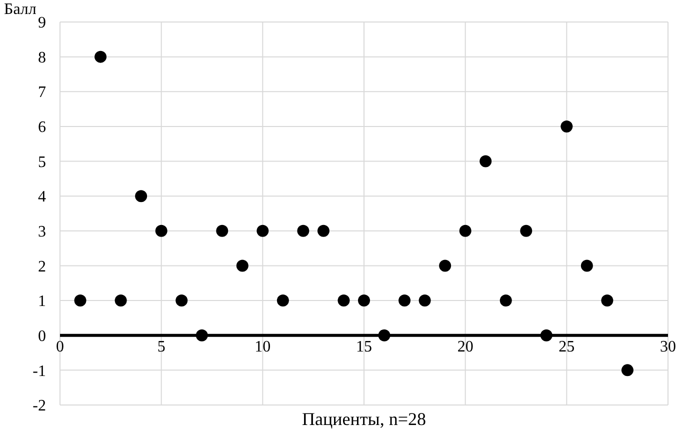 Image resolution: width=683 pixels, height=431 pixels. What do you see at coordinates (42, 57) in the screenshot?
I see `y-tick-label: 8` at bounding box center [42, 57].